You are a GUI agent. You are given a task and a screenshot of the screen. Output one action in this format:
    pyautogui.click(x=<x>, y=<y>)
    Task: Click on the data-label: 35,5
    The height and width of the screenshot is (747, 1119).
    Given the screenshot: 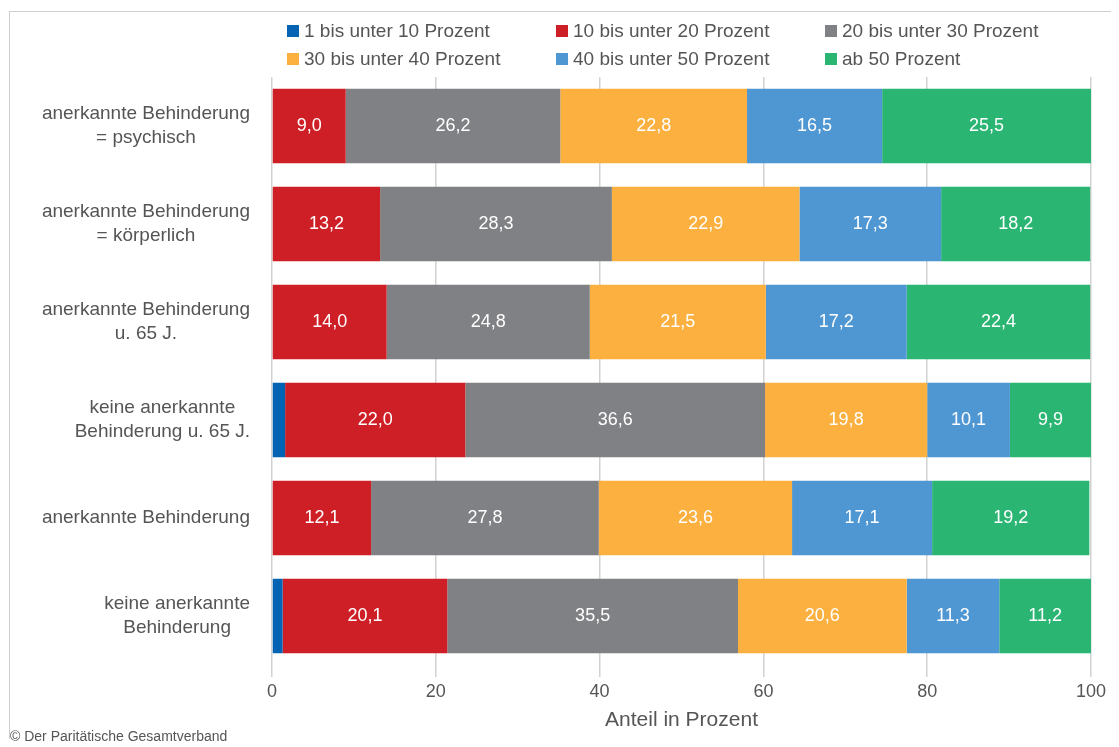 What is the action you would take?
    pyautogui.click(x=593, y=614)
    